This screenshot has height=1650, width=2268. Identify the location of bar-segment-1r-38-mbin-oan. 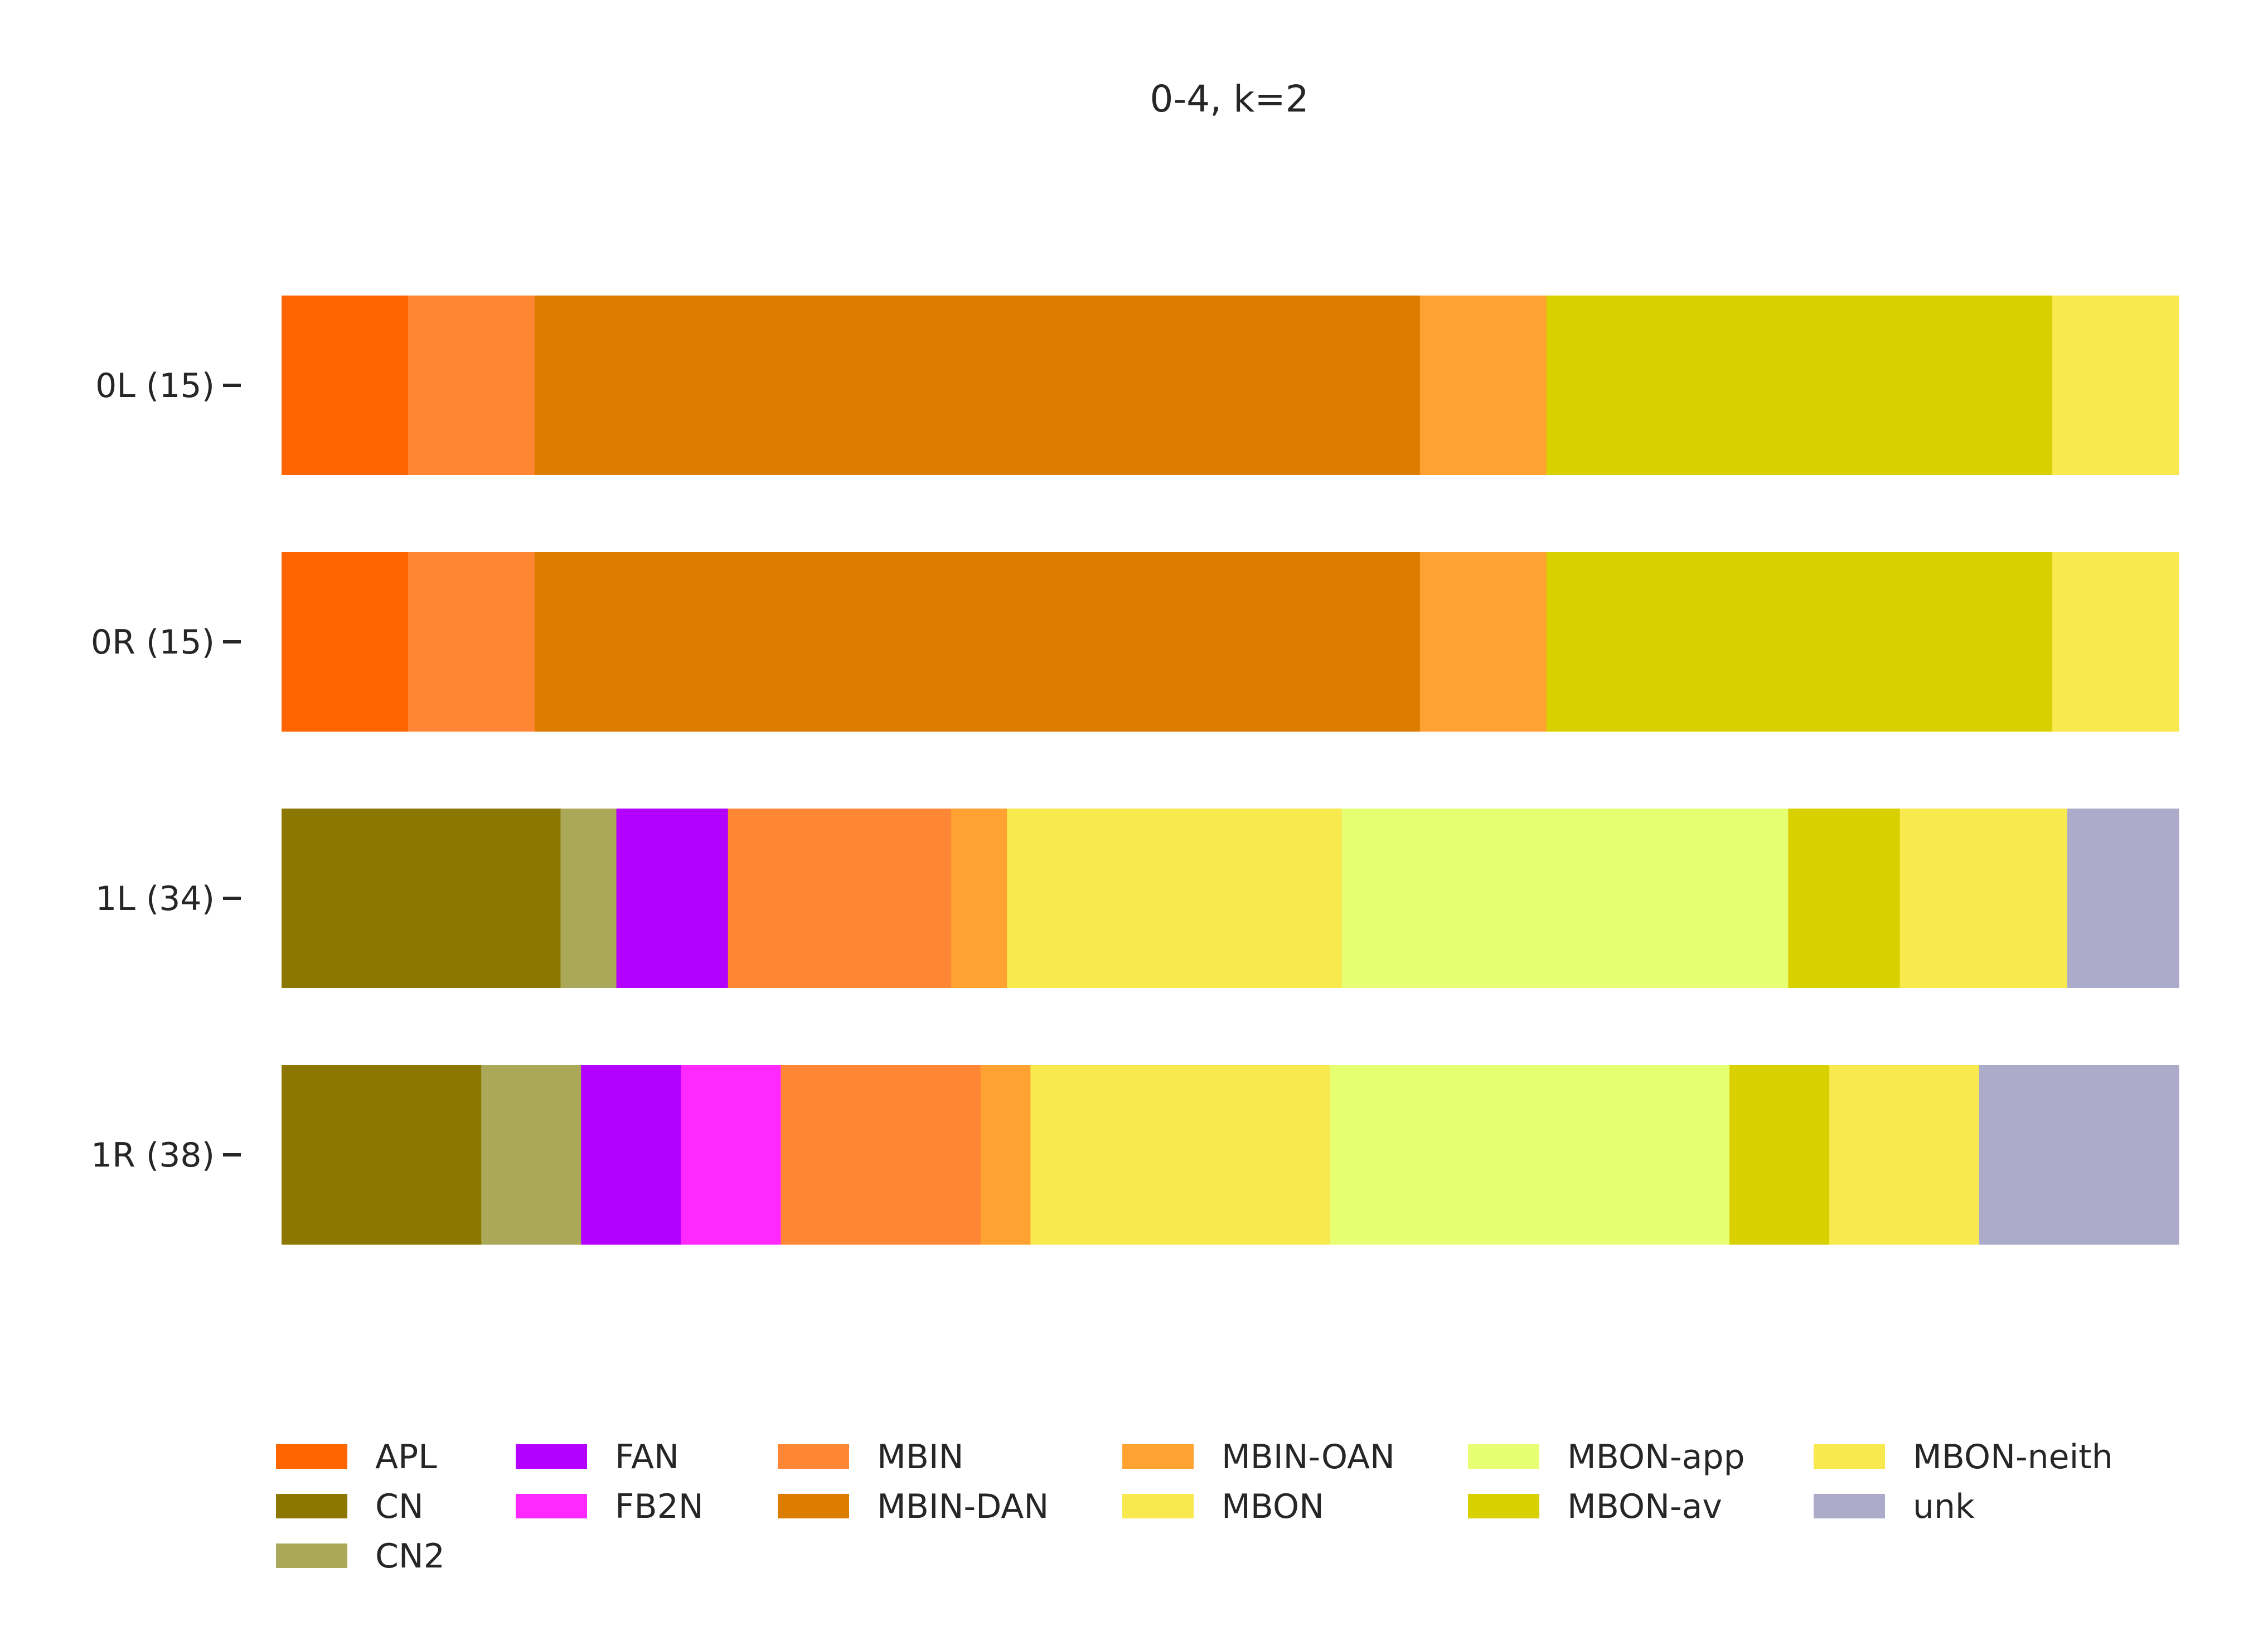
(1005, 1155).